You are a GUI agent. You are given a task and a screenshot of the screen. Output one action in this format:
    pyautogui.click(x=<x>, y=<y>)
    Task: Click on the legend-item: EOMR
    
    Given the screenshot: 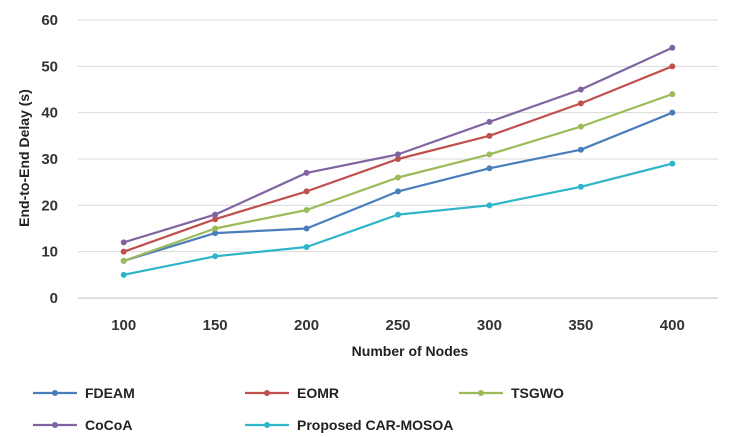 What is the action you would take?
    pyautogui.click(x=292, y=393)
    